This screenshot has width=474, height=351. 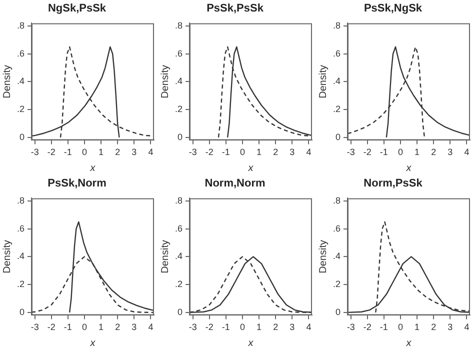 I want to click on chart-title: Norm,PsSk, so click(x=394, y=184).